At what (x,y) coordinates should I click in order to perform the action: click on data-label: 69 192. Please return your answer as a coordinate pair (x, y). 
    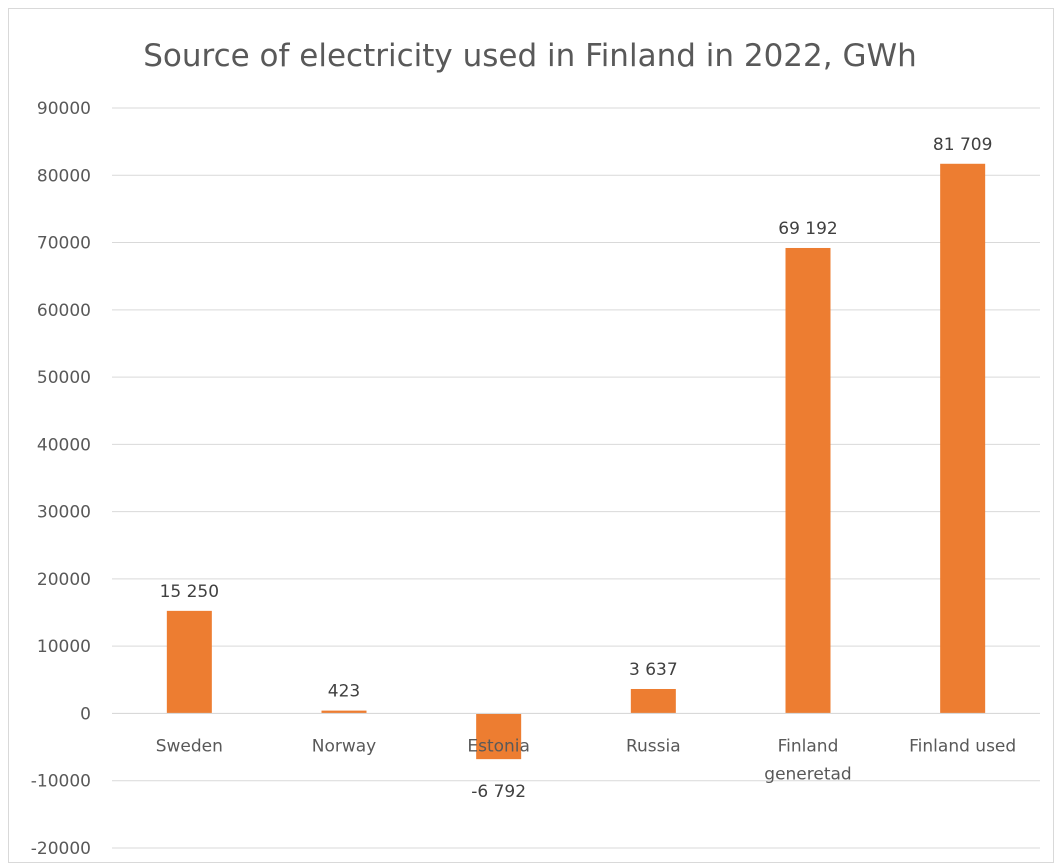
    Looking at the image, I should click on (807, 229).